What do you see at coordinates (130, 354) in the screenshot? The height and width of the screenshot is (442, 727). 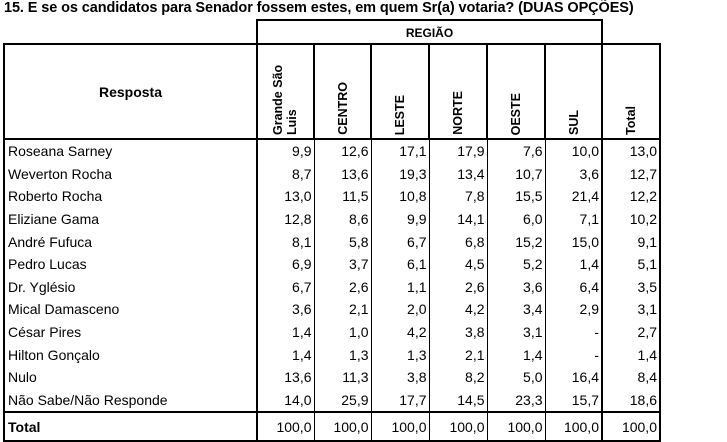 I see `row-label: Hilton Gonçalo` at bounding box center [130, 354].